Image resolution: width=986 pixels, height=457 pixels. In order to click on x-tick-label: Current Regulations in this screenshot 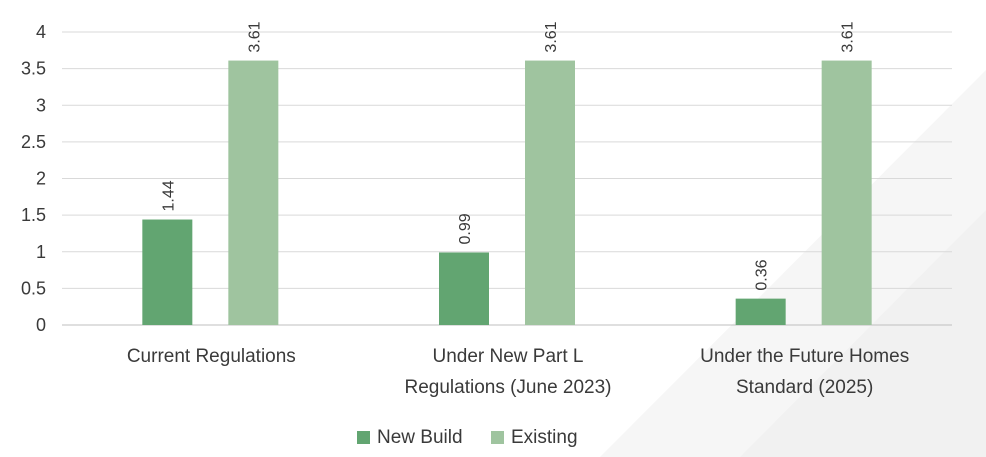, I will do `click(211, 356)`.